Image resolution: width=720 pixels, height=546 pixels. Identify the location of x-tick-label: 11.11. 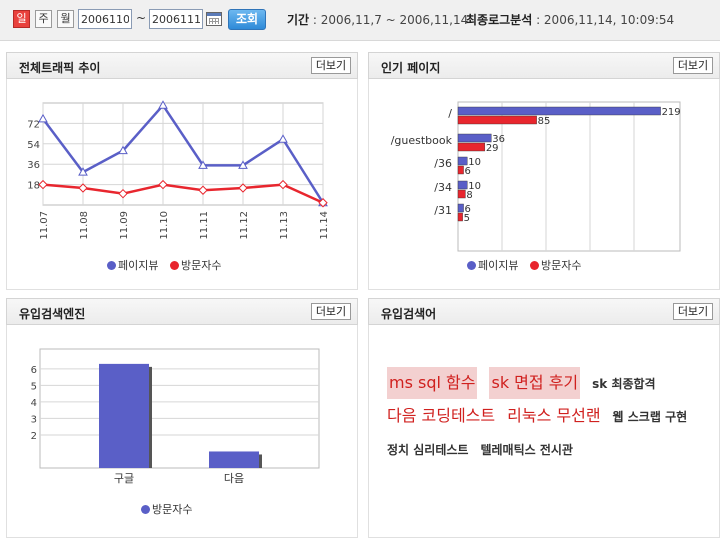
(204, 225).